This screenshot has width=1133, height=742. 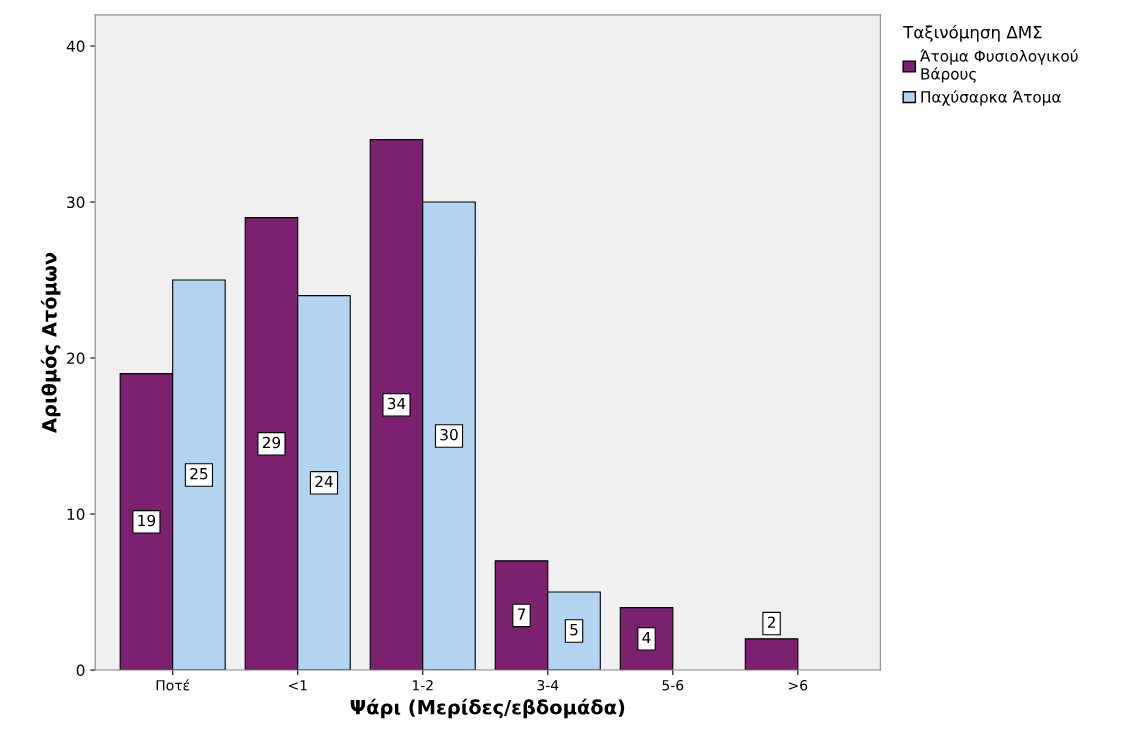 I want to click on data-label: 25, so click(x=199, y=473).